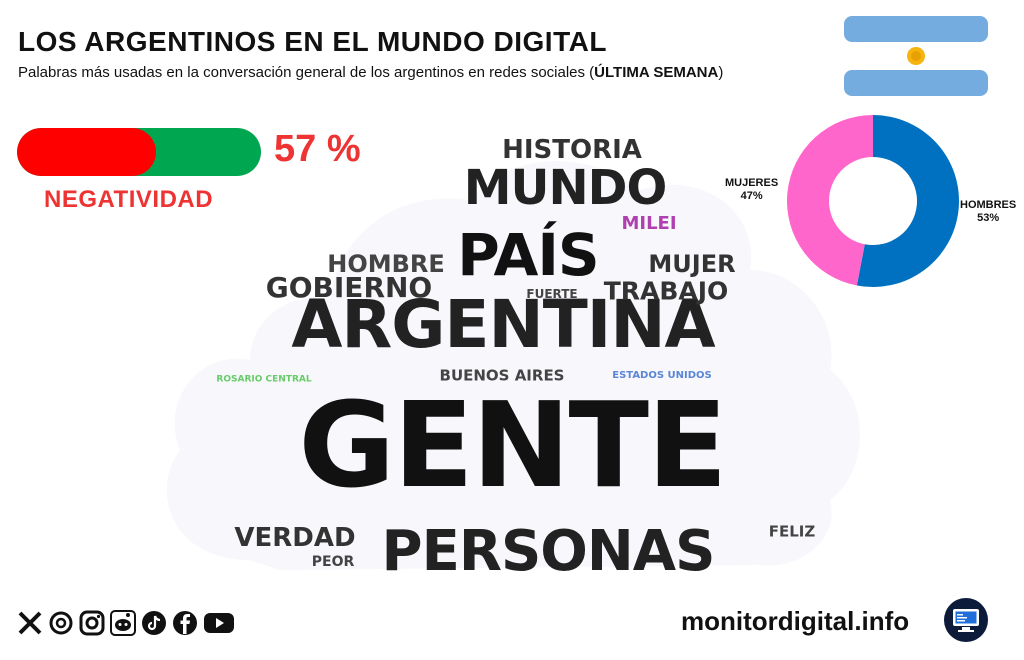  I want to click on donut-label-mujeres-value: 47%, so click(751, 196).